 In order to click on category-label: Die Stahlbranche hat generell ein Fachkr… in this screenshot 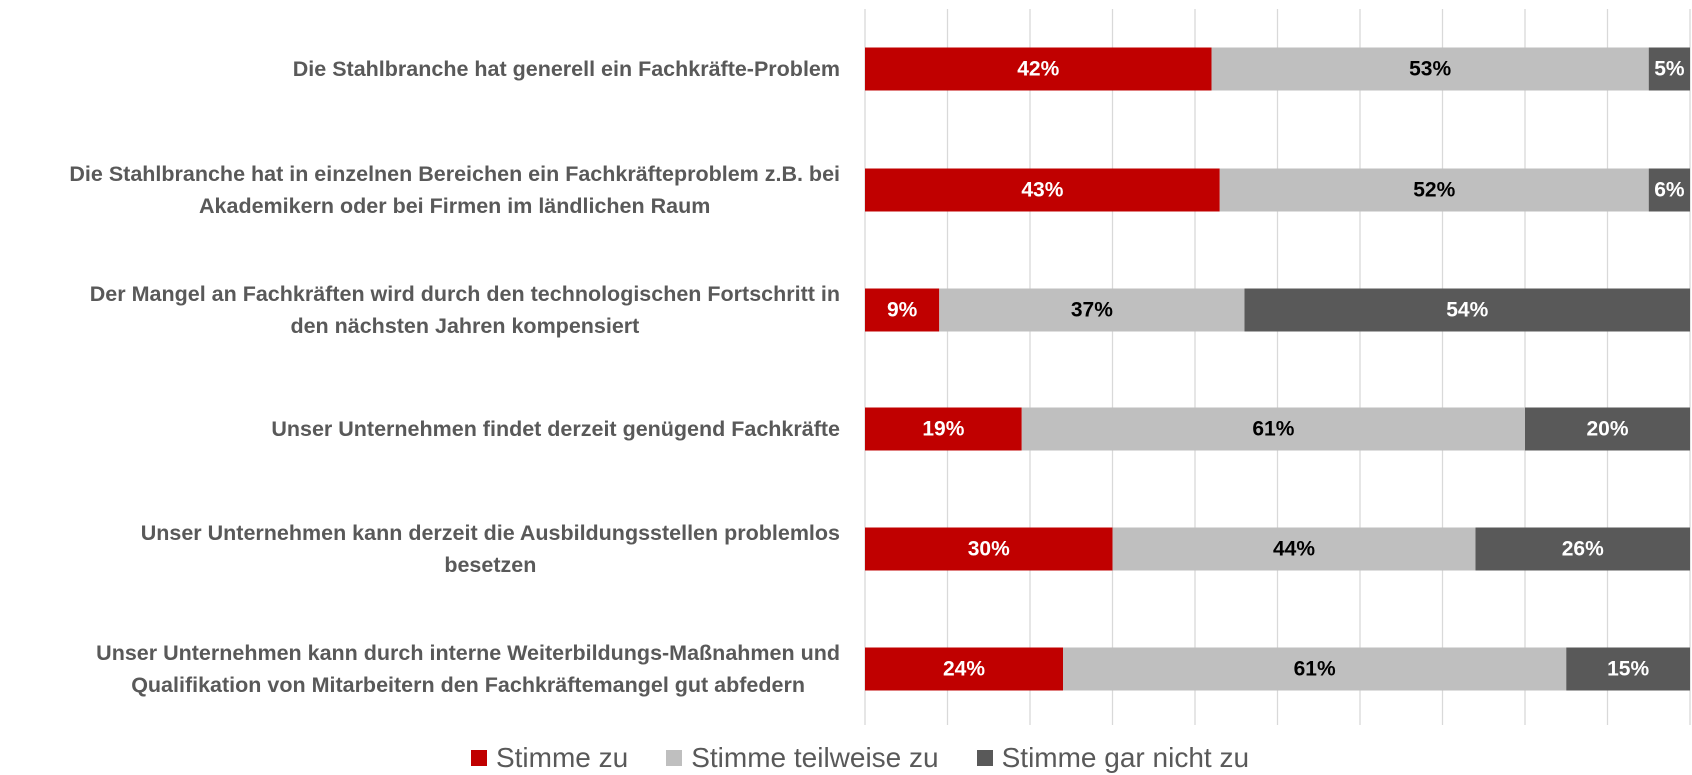, I will do `click(566, 69)`.